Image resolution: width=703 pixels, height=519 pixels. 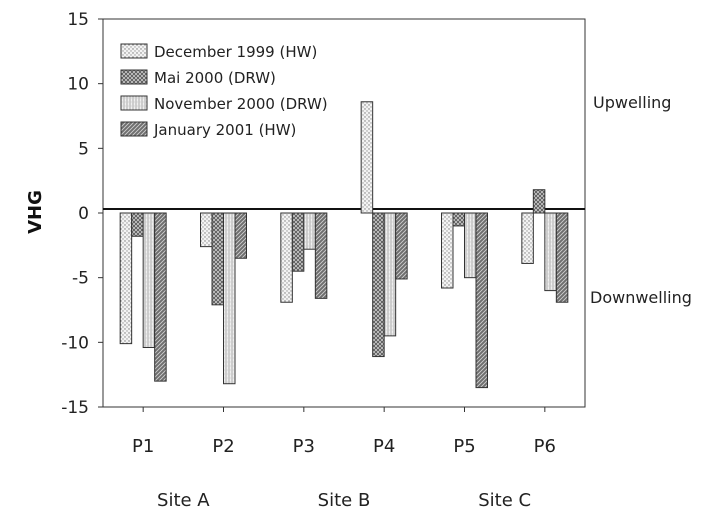 What do you see at coordinates (78, 85) in the screenshot?
I see `y-tick-label: 10` at bounding box center [78, 85].